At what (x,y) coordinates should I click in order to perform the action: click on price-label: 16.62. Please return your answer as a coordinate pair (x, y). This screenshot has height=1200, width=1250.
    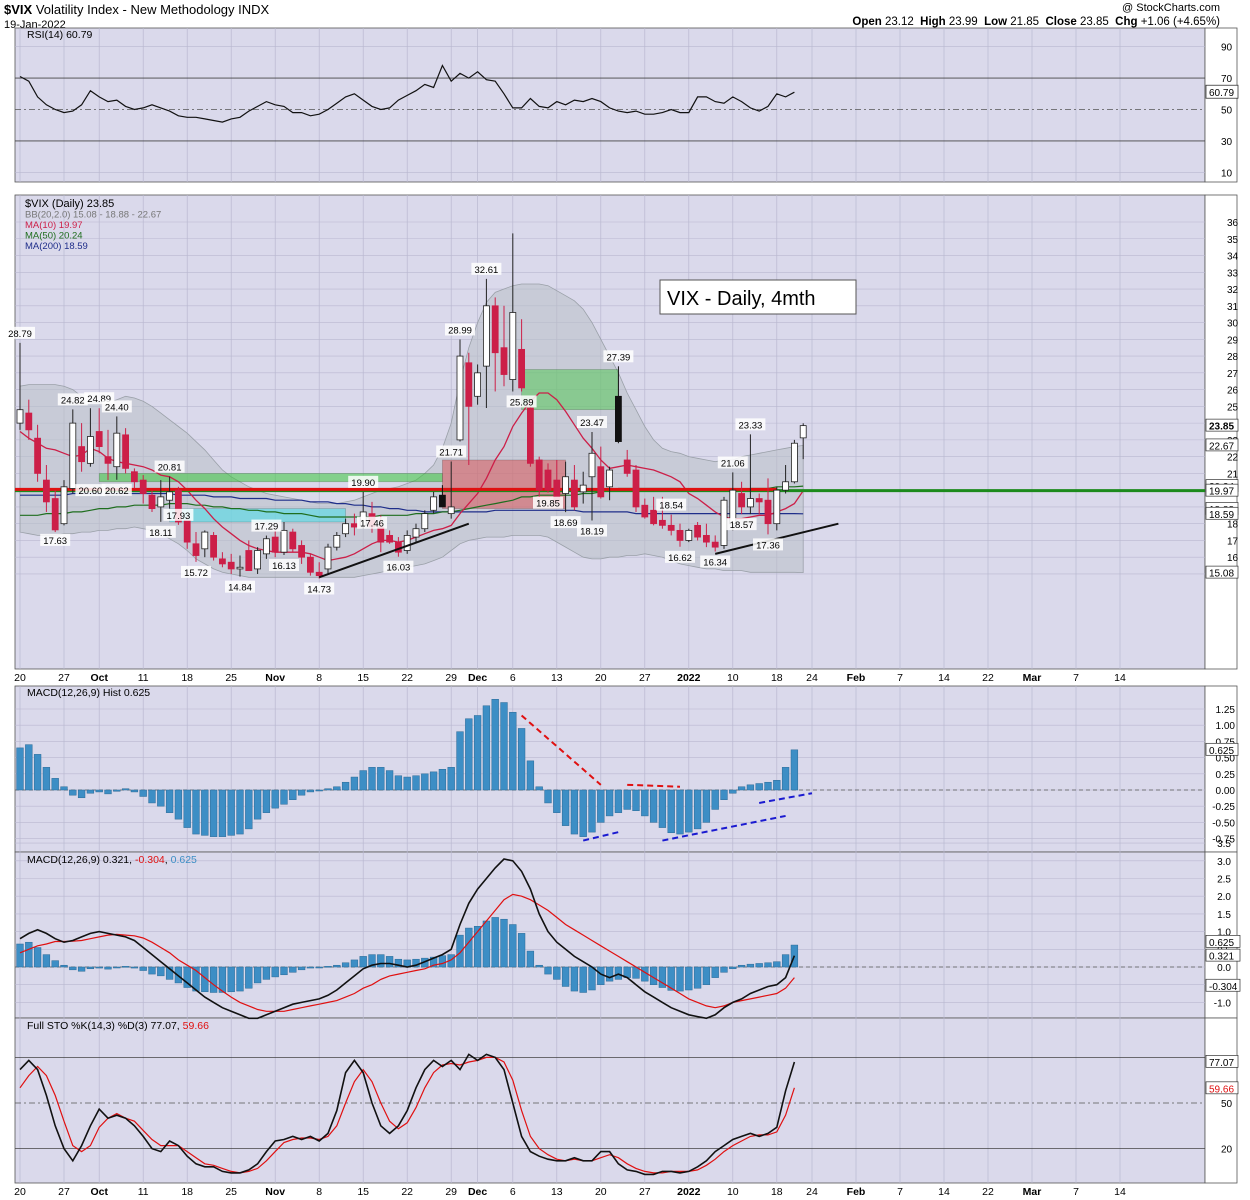
    Looking at the image, I should click on (680, 558).